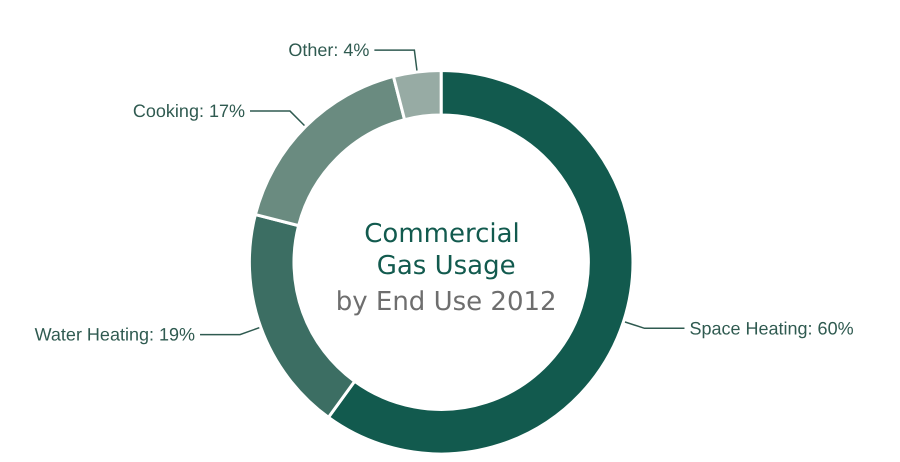  I want to click on slice-label: Other: 4%, so click(329, 50).